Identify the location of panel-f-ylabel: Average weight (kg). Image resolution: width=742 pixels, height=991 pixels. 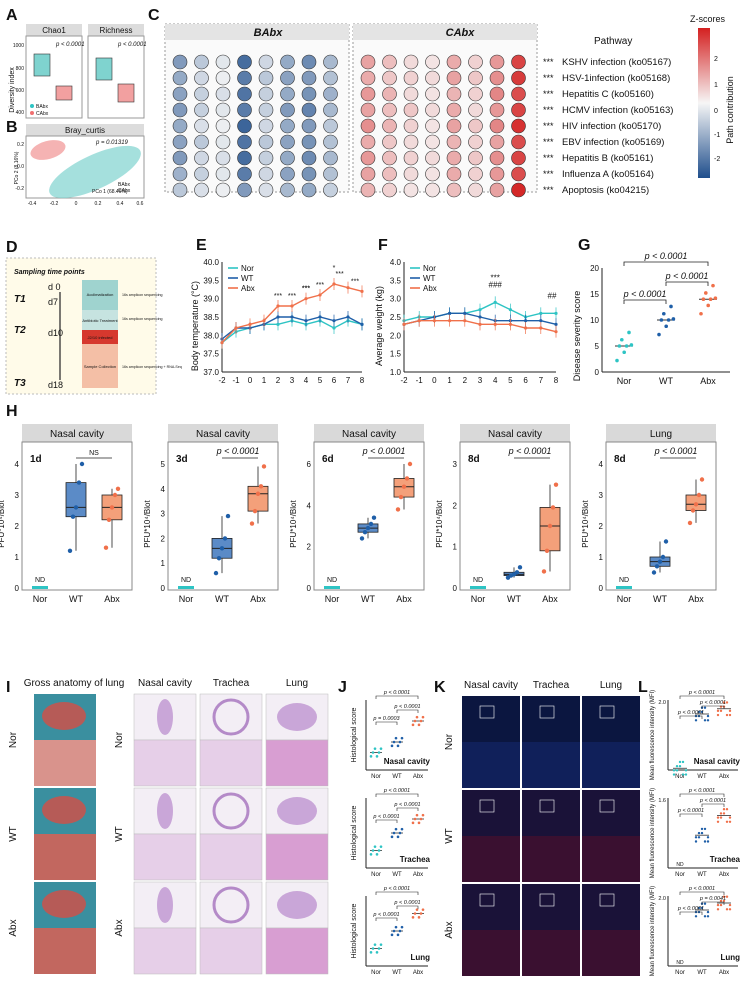
(379, 326).